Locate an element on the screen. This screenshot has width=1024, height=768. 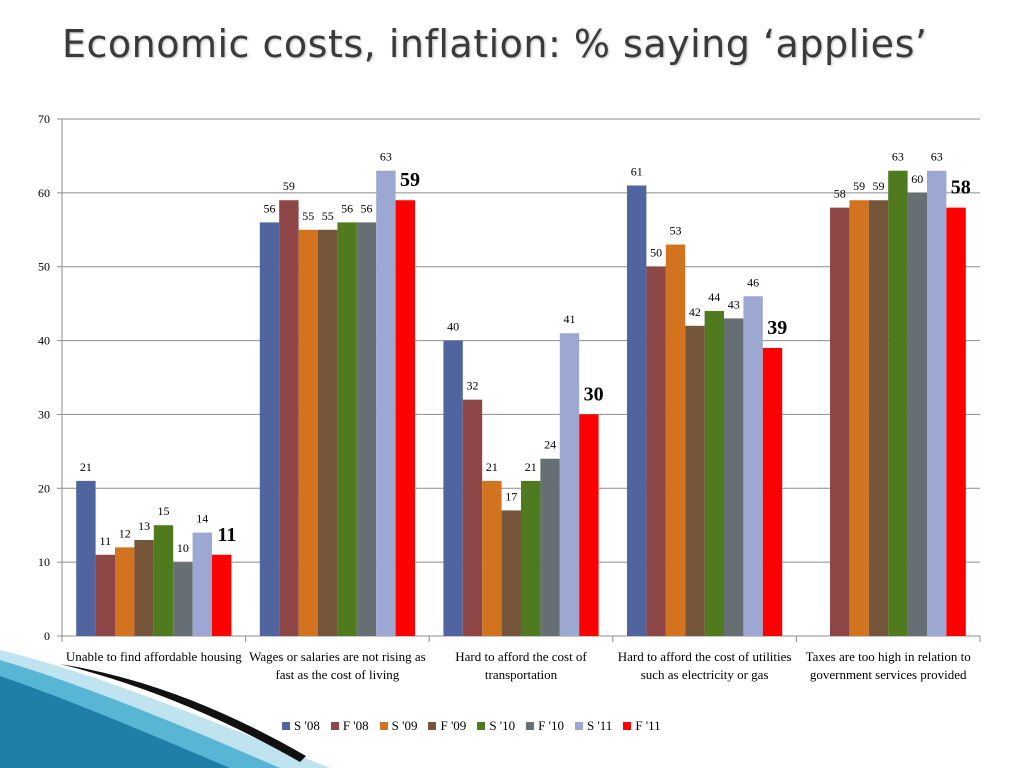
y-tick-label: 20 is located at coordinates (44, 488).